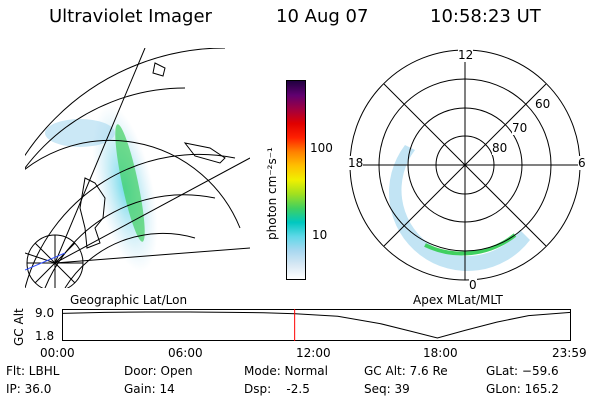  What do you see at coordinates (322, 16) in the screenshot?
I see `observation-date: 10 Aug 07` at bounding box center [322, 16].